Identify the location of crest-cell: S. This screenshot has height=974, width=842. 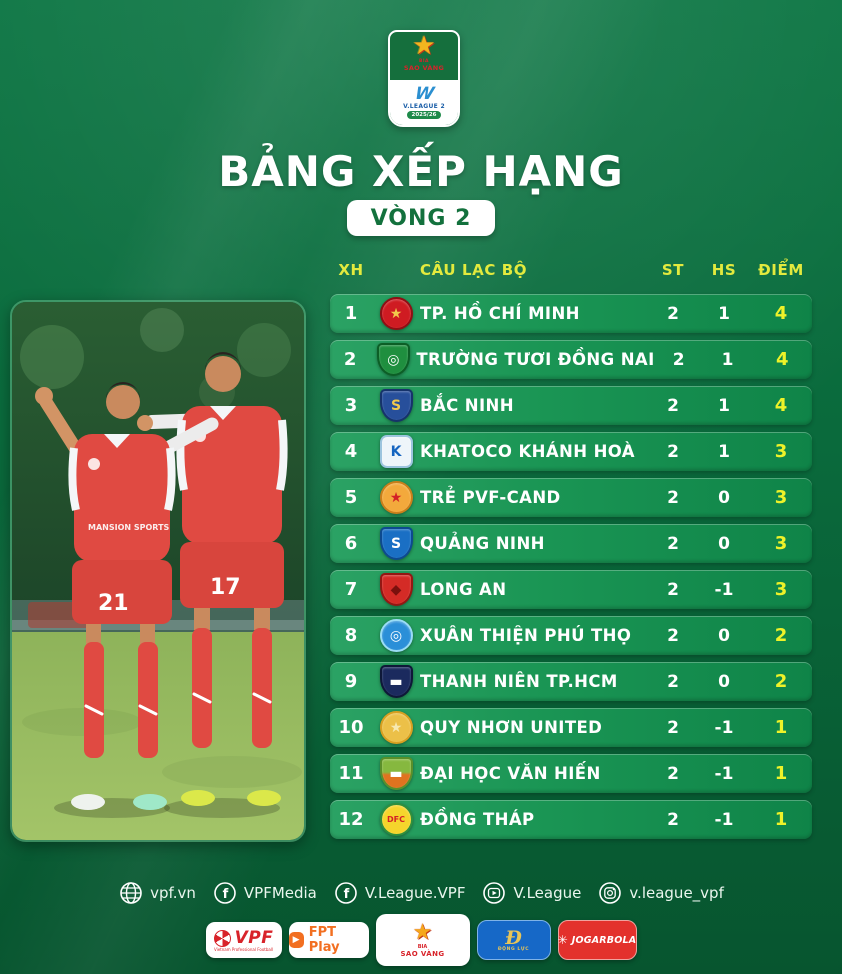
(396, 543).